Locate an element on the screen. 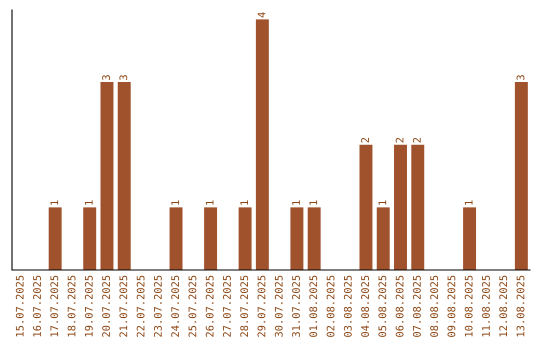 This screenshot has width=540, height=340. x-tick-label: 21.07.2025 is located at coordinates (123, 306).